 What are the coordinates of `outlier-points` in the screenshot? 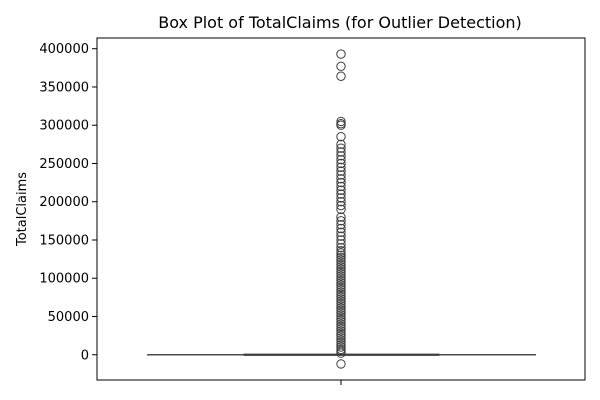 It's located at (341, 209).